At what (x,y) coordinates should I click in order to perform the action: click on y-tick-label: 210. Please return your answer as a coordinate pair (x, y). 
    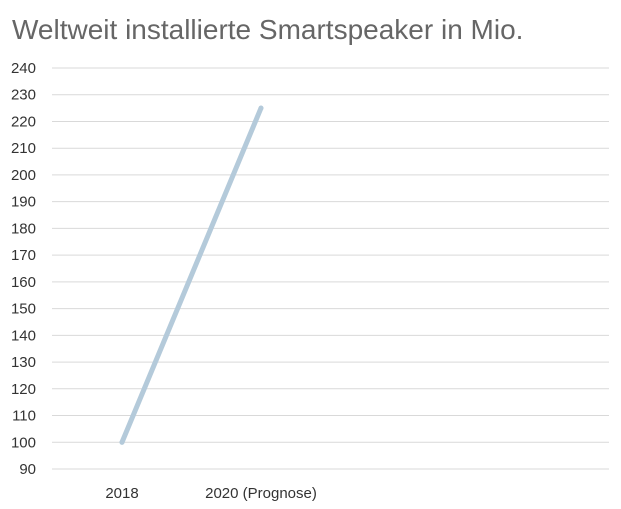
    Looking at the image, I should click on (23, 148).